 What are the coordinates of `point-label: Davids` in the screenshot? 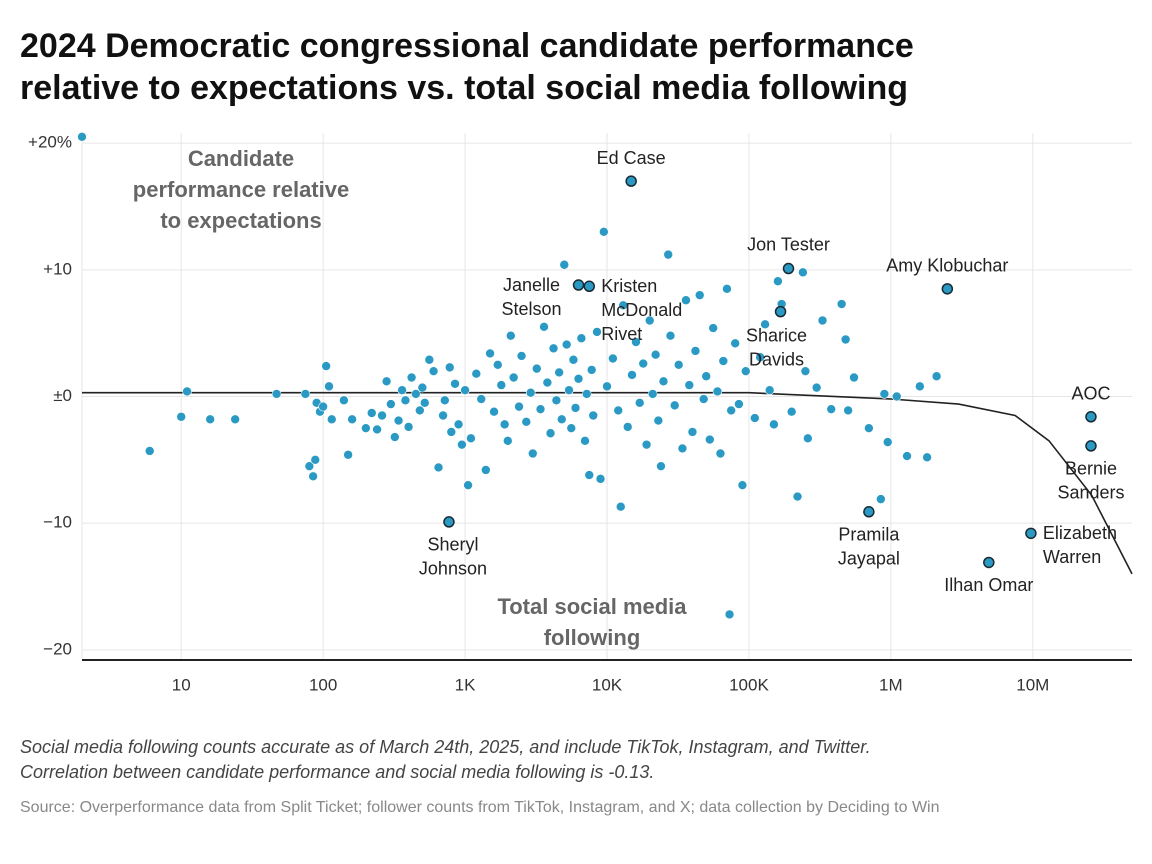 It's located at (776, 359).